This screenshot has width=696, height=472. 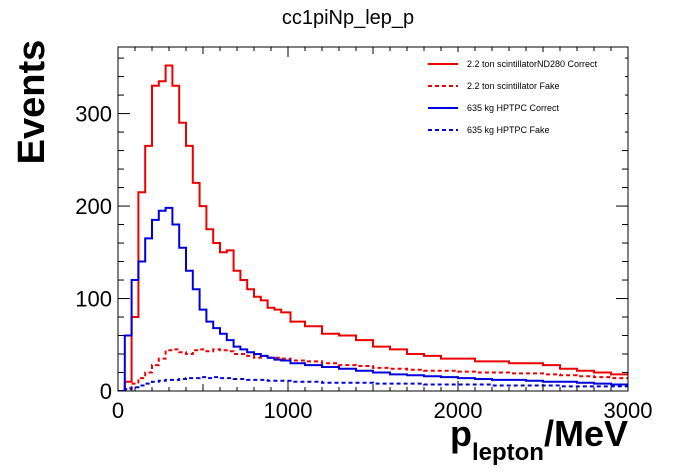 I want to click on x-tick-label: 2000, so click(x=458, y=410).